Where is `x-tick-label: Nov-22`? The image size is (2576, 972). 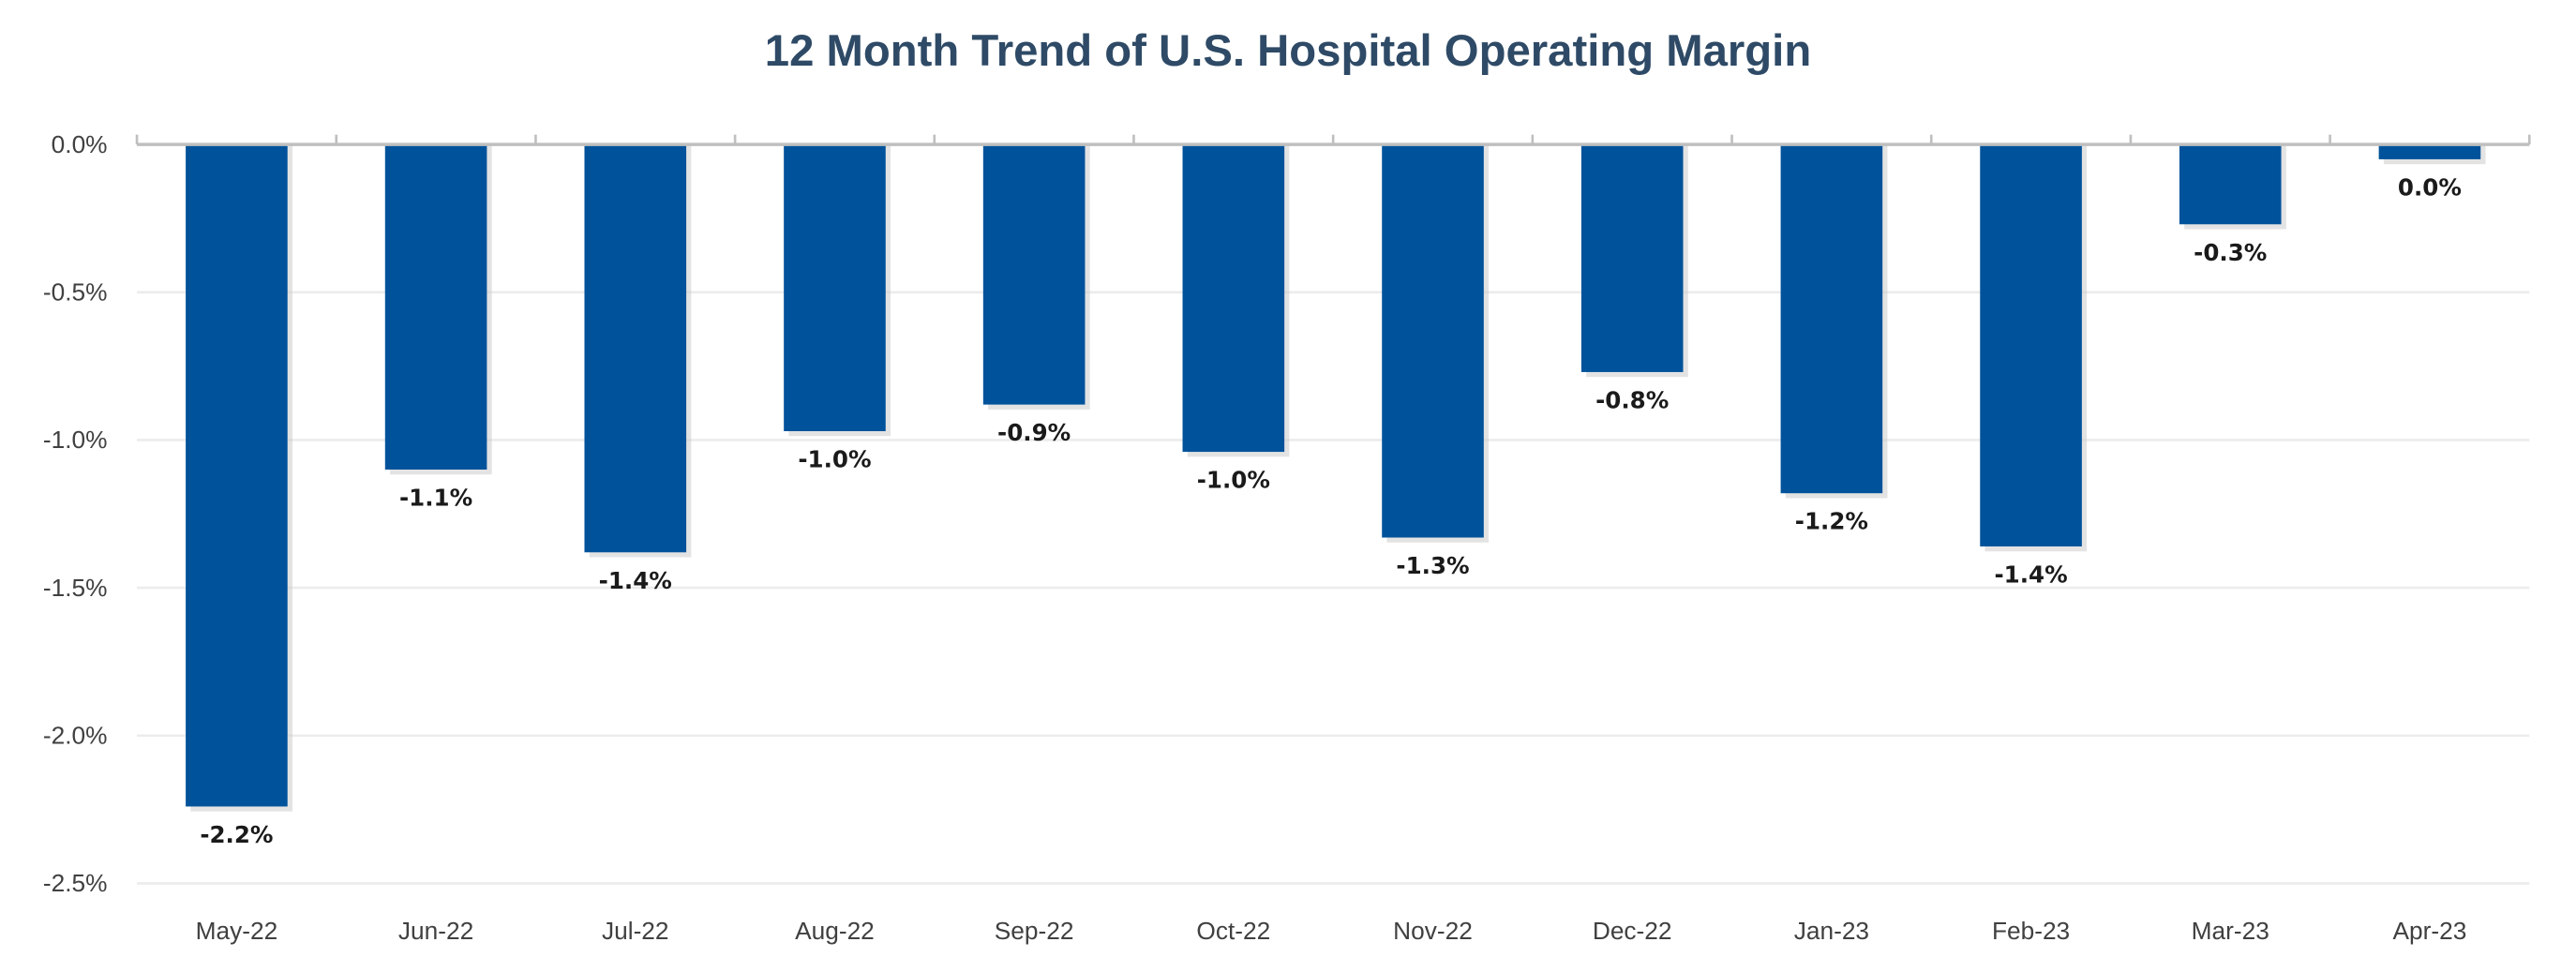 x-tick-label: Nov-22 is located at coordinates (1433, 931).